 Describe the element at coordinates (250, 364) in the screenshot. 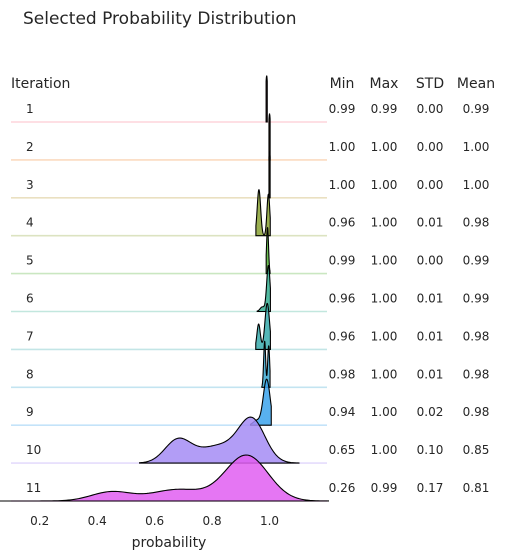

I see `ridge-row: 8 0.98 1.00 0.01 0.98` at that location.